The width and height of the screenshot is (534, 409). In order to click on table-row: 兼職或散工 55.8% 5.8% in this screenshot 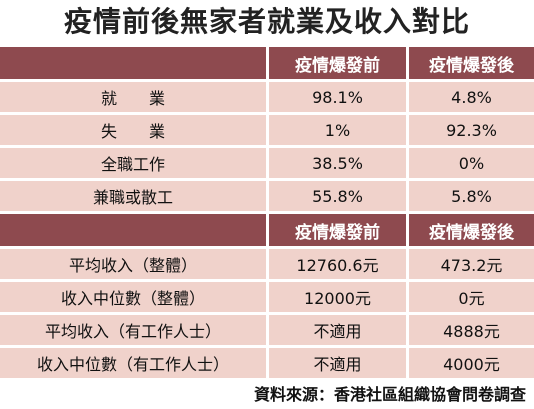, I will do `click(267, 197)`.